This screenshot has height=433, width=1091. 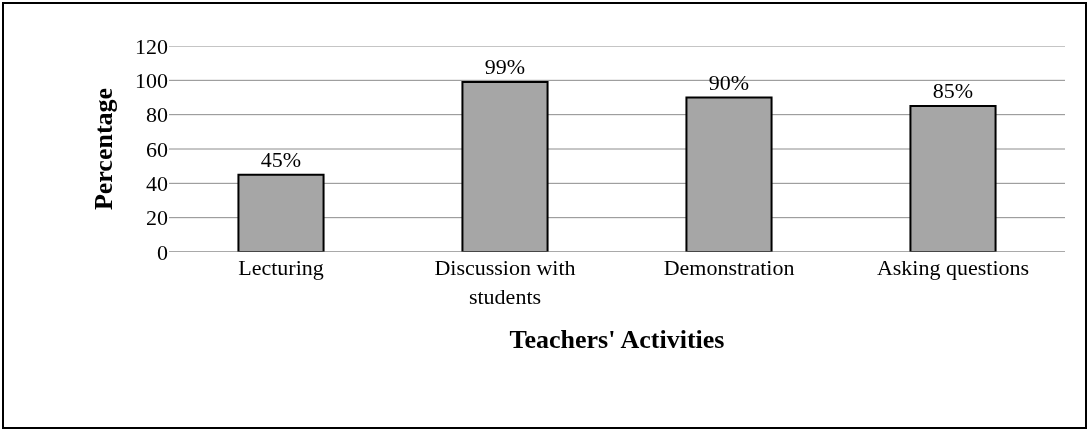 I want to click on y-axis-title: Percentage, so click(x=104, y=149).